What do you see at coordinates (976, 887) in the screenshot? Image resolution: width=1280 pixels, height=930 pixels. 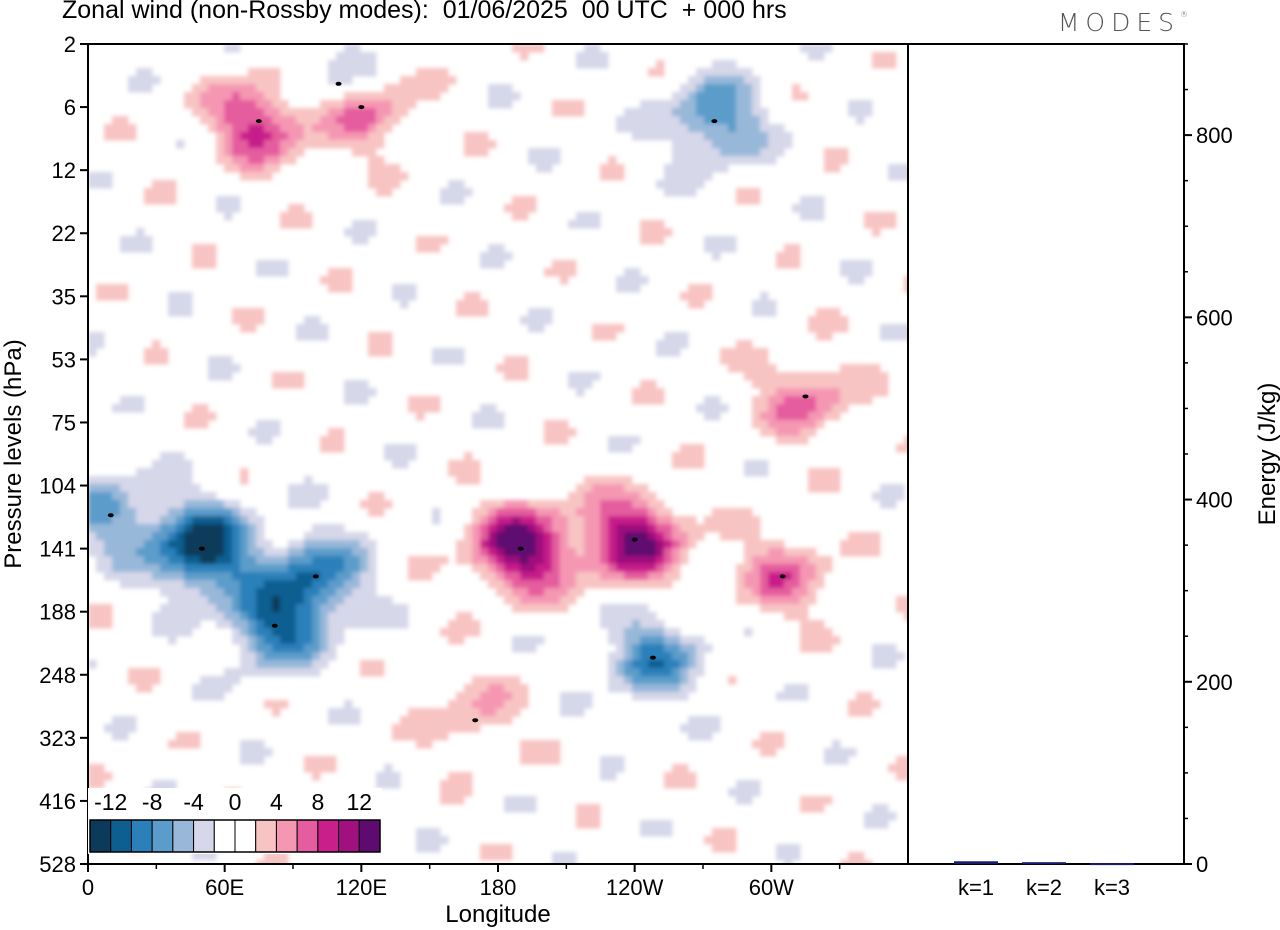 I see `energy-category-label: k=1` at bounding box center [976, 887].